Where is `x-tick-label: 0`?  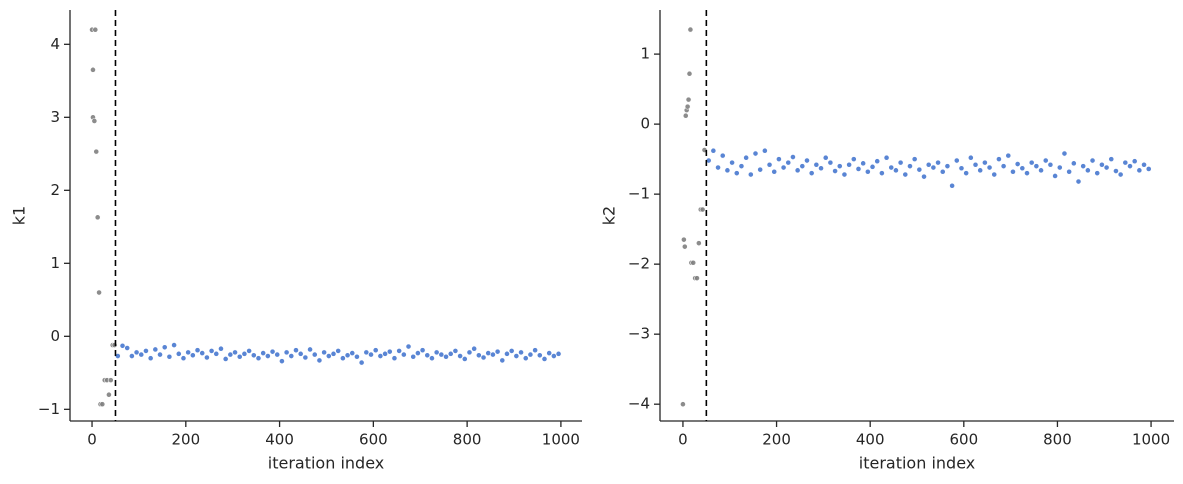 x-tick-label: 0 is located at coordinates (683, 440).